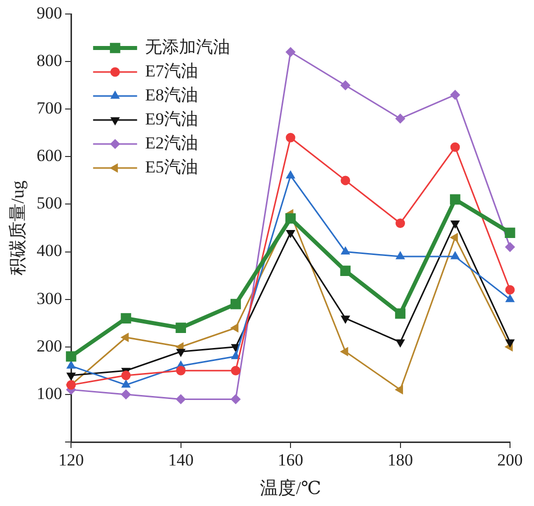 The width and height of the screenshot is (534, 506). Describe the element at coordinates (49, 393) in the screenshot. I see `y-tick-label: 100` at that location.